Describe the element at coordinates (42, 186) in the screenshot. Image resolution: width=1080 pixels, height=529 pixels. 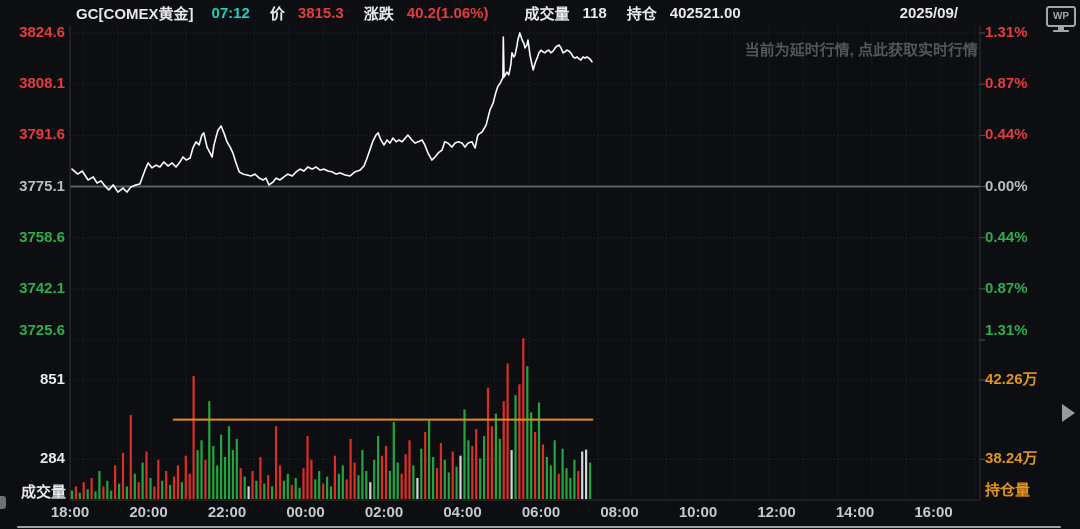
I see `price-tick-label: 3775.1` at that location.